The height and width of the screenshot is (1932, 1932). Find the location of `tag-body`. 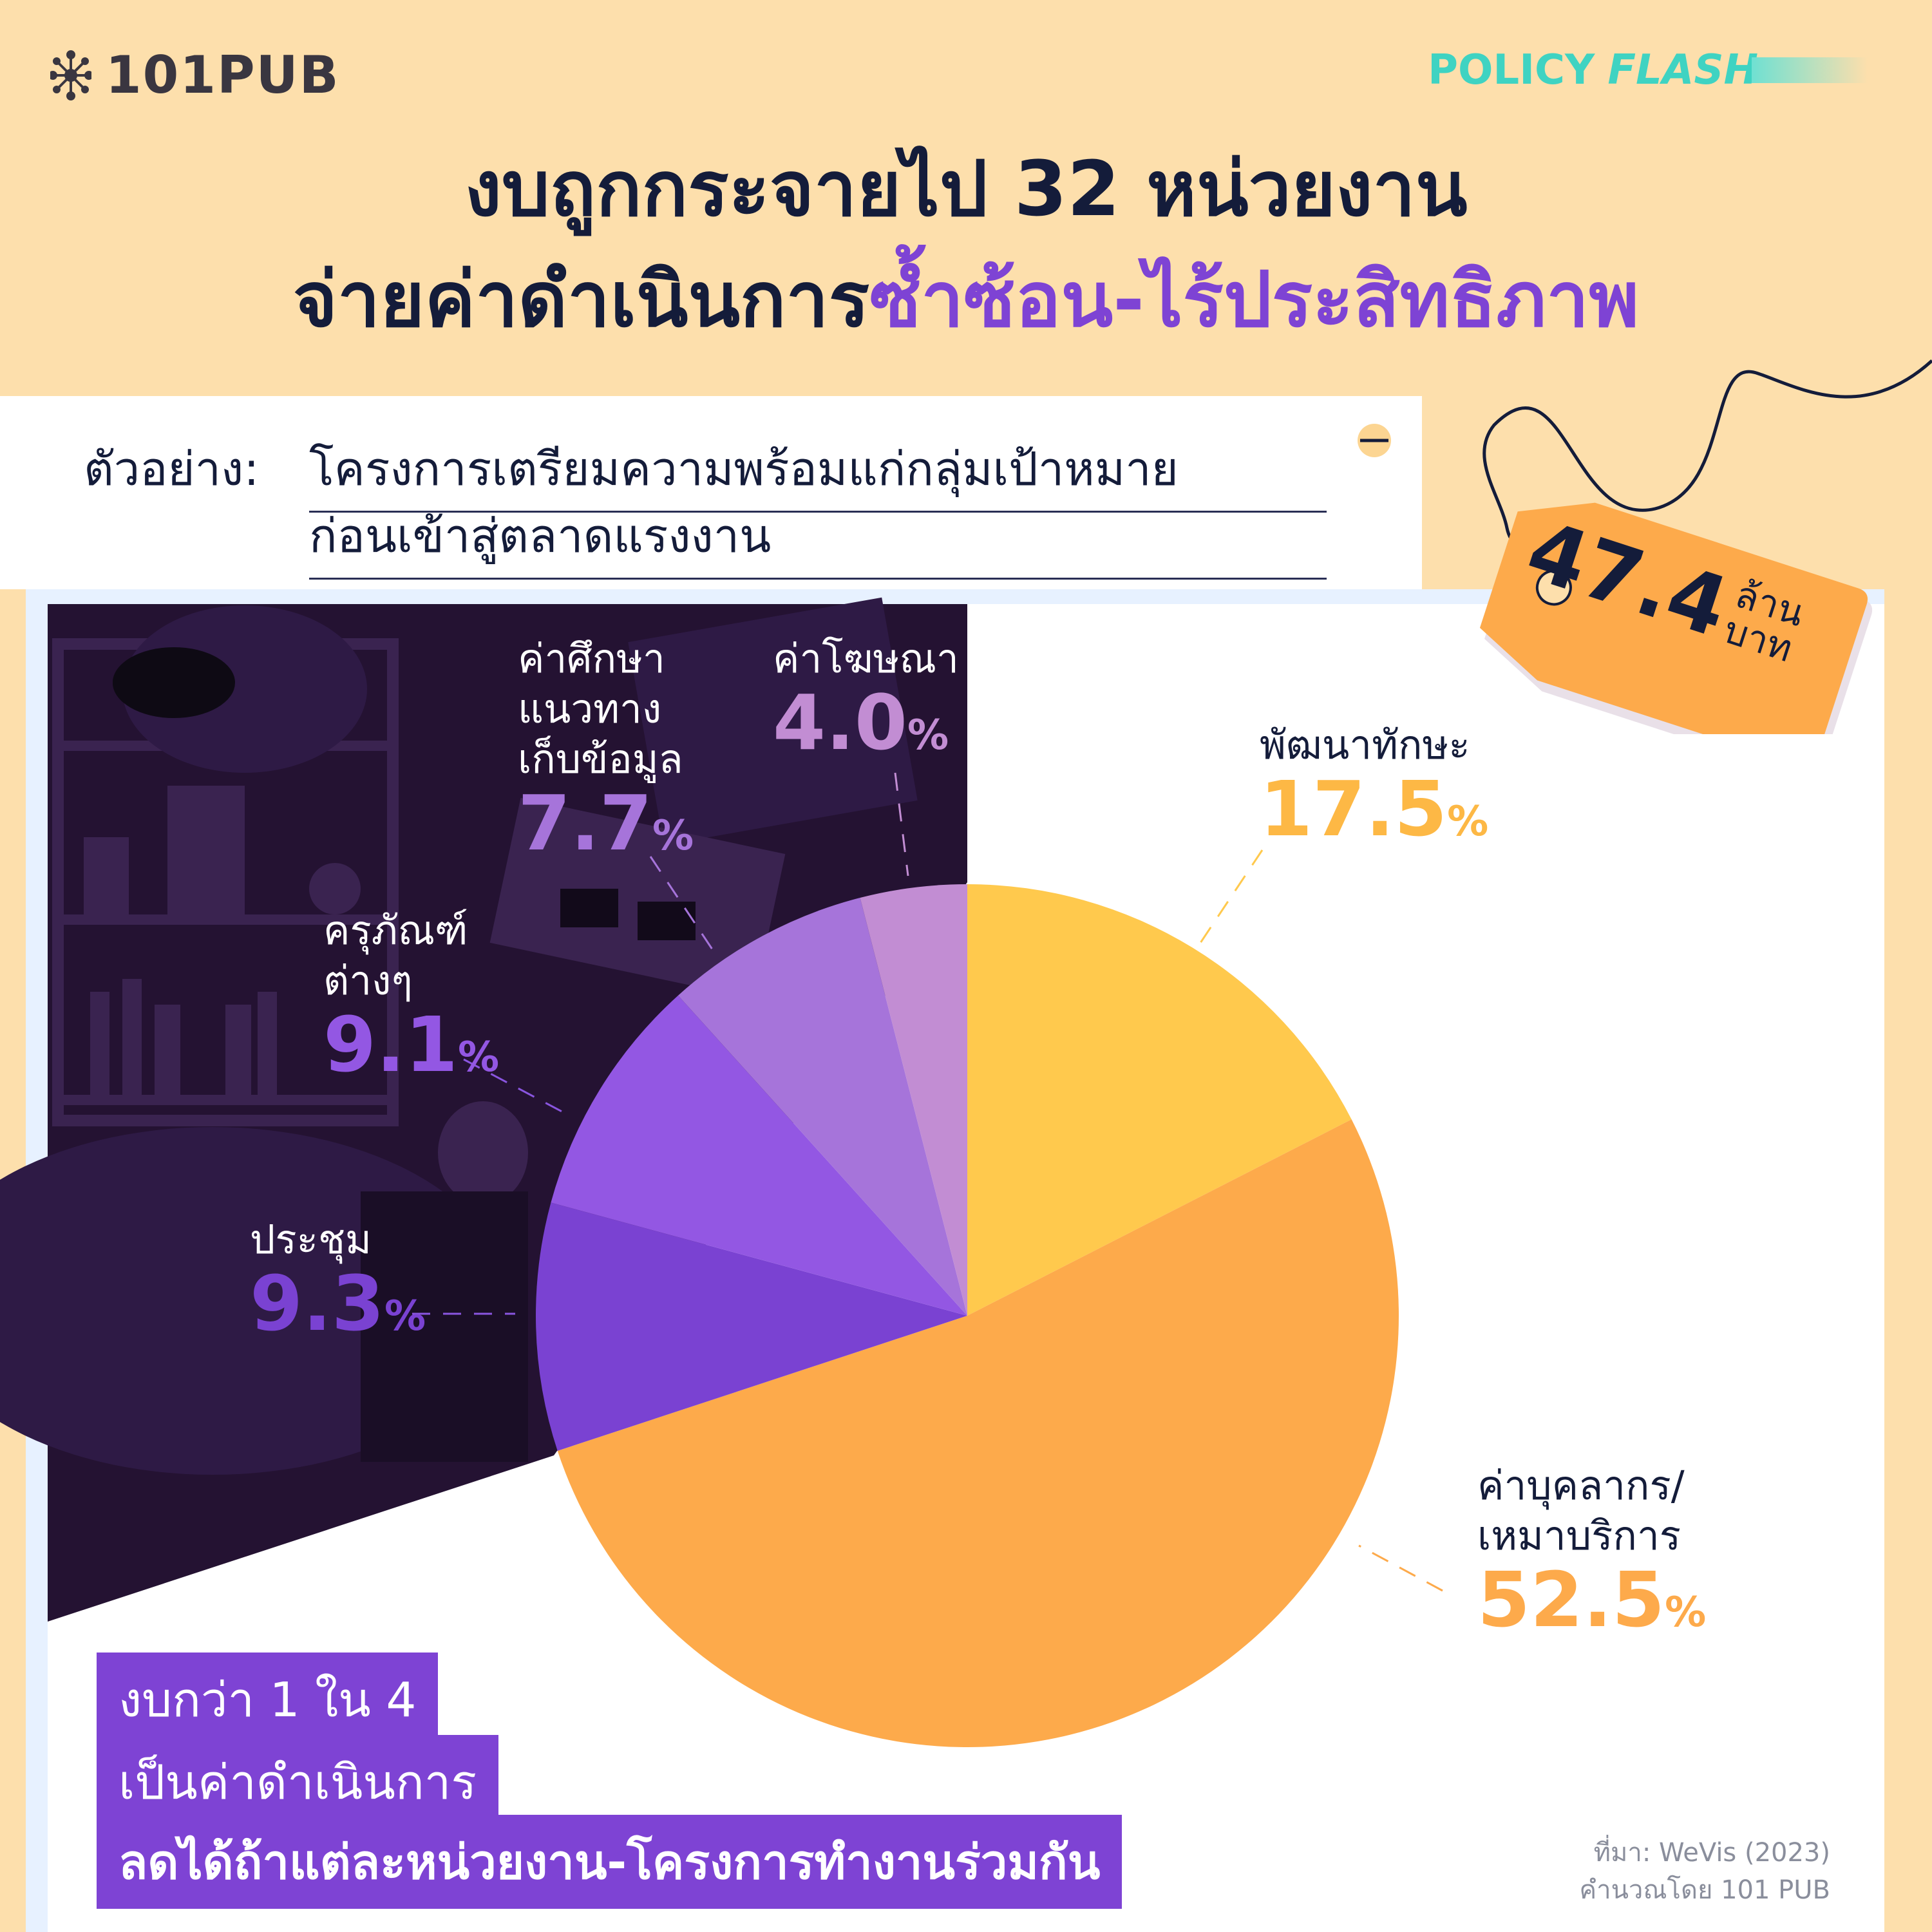

tag-body is located at coordinates (1673, 618).